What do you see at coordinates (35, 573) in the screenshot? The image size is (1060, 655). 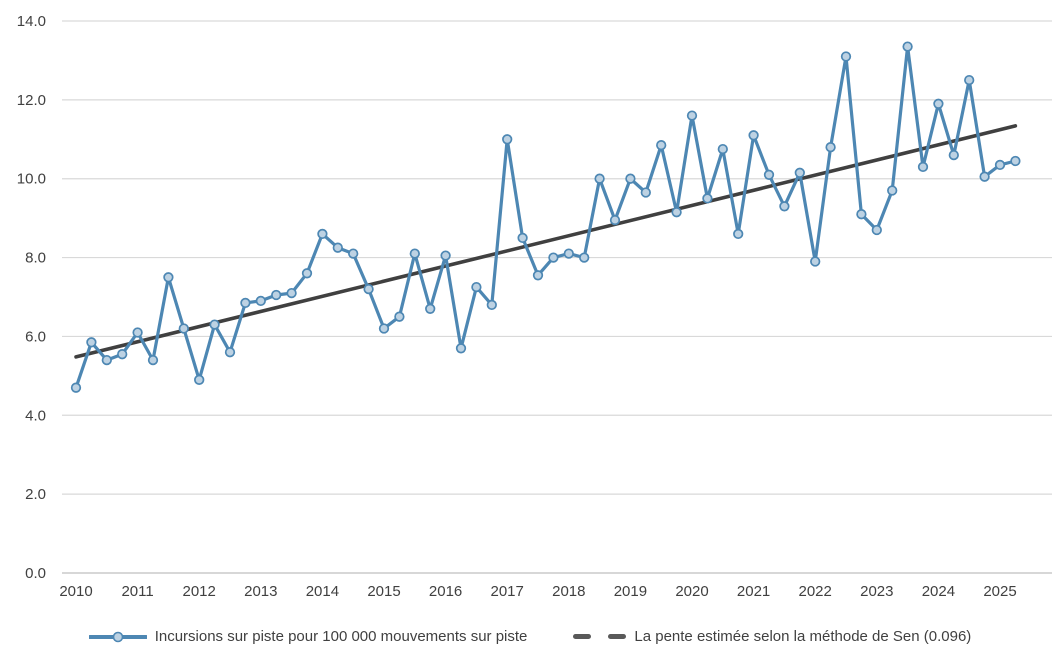 I see `y-axis-tick-label: 0.0` at bounding box center [35, 573].